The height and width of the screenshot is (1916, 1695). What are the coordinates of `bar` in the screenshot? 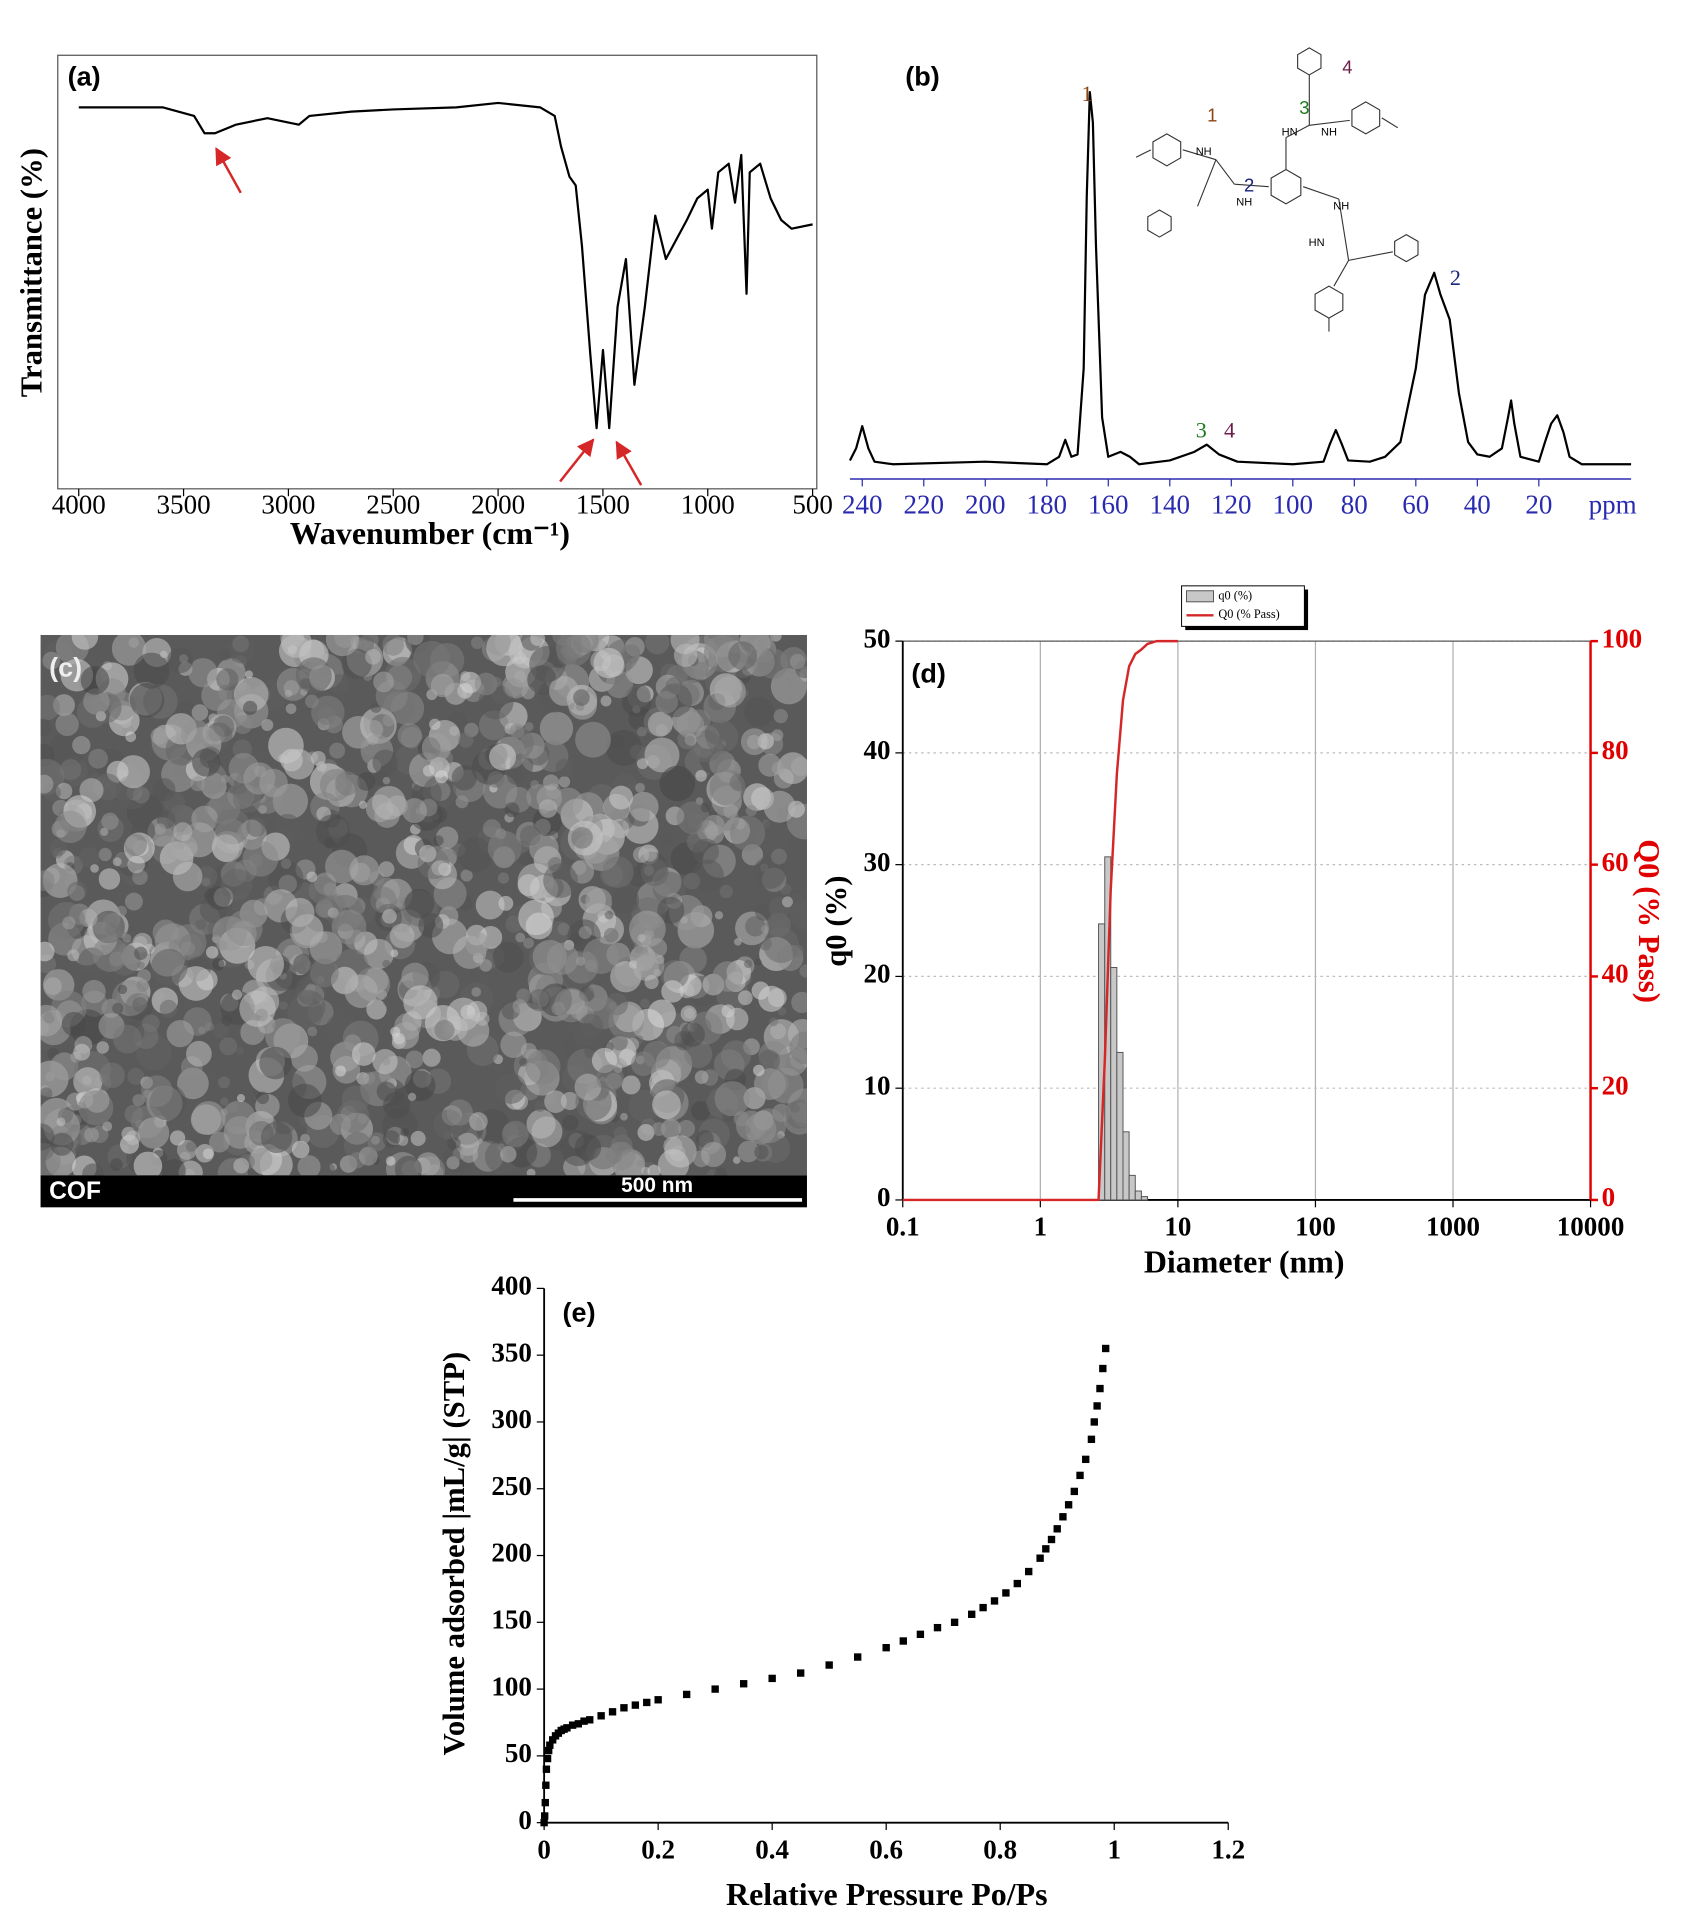 It's located at (1126, 1166).